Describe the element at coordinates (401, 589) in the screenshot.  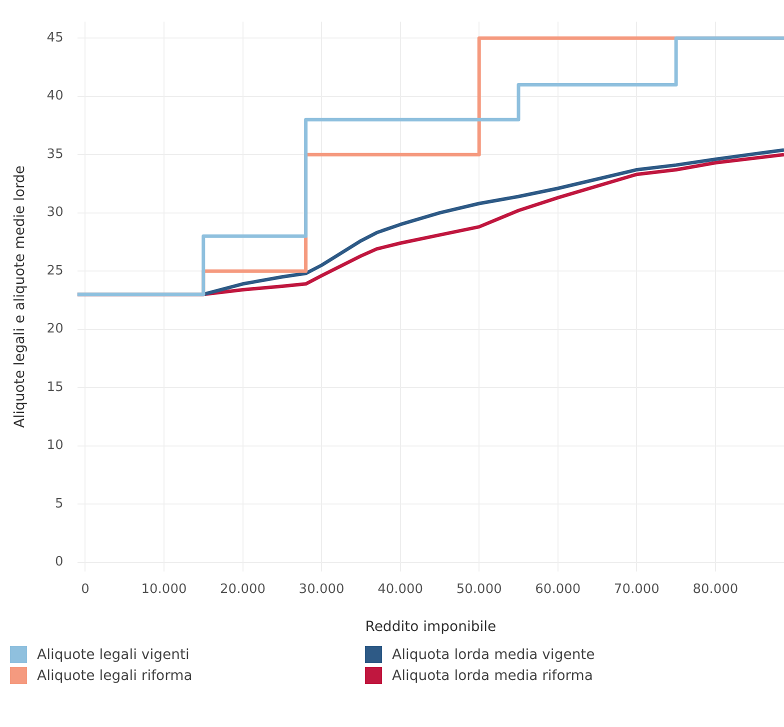
I see `x-tick-label: 40.000` at that location.